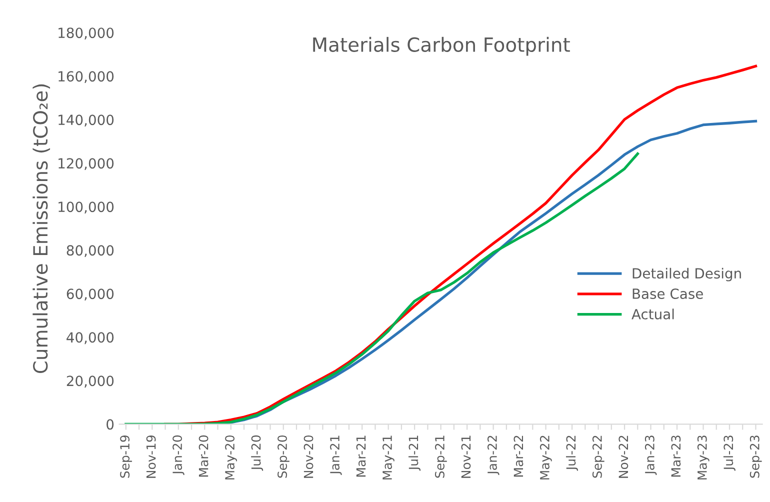  I want to click on x-tick-label: Sep-21, so click(440, 457).